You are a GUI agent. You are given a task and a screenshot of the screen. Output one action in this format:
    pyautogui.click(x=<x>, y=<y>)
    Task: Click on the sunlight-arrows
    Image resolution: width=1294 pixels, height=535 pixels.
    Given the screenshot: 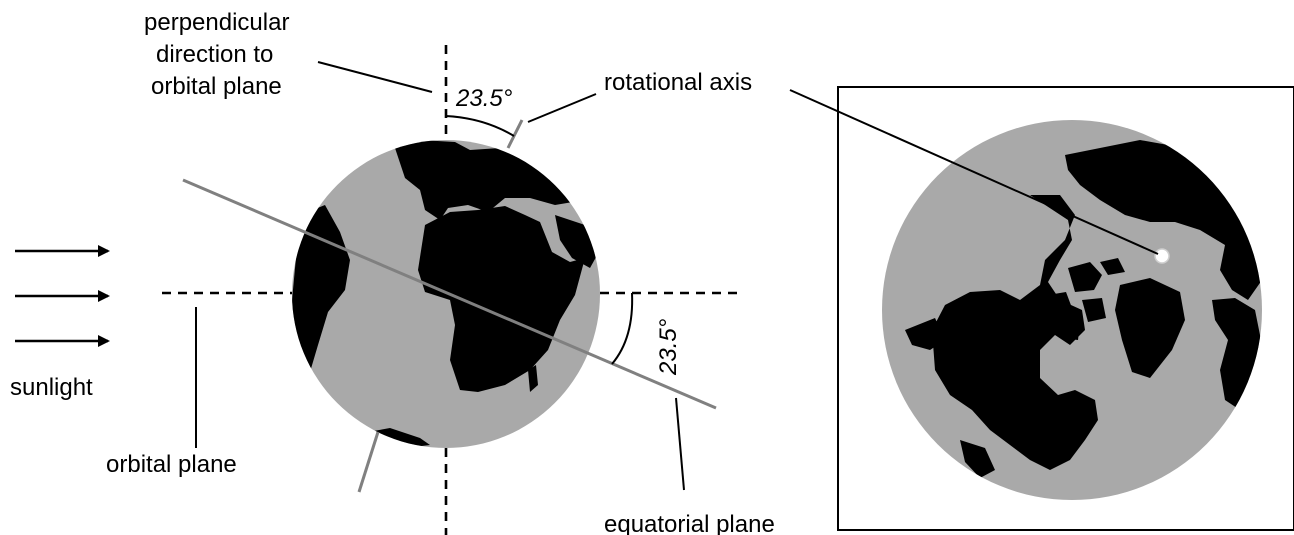 What is the action you would take?
    pyautogui.click(x=62, y=296)
    